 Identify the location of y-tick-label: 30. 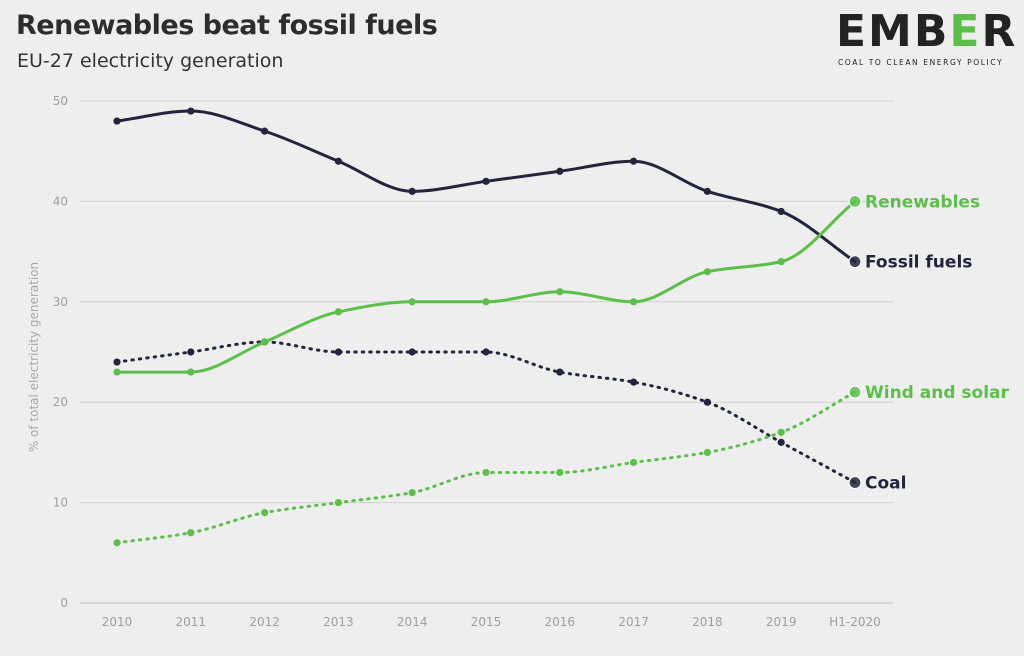
(60, 302).